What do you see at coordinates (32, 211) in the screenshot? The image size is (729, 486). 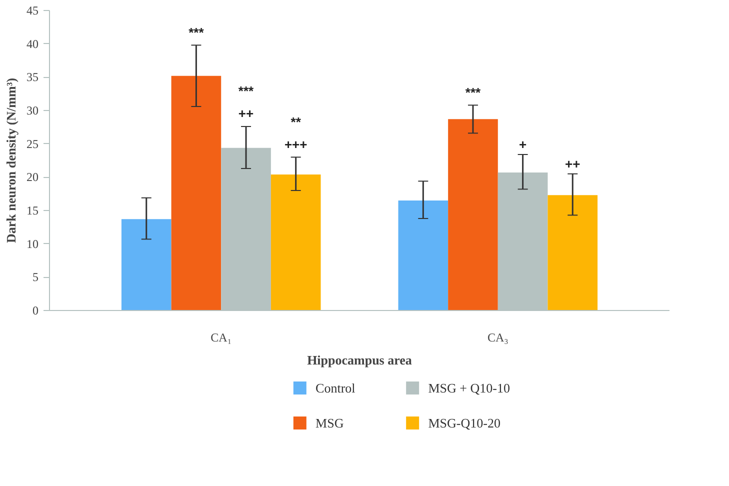 I see `y-tick-label: 15` at bounding box center [32, 211].